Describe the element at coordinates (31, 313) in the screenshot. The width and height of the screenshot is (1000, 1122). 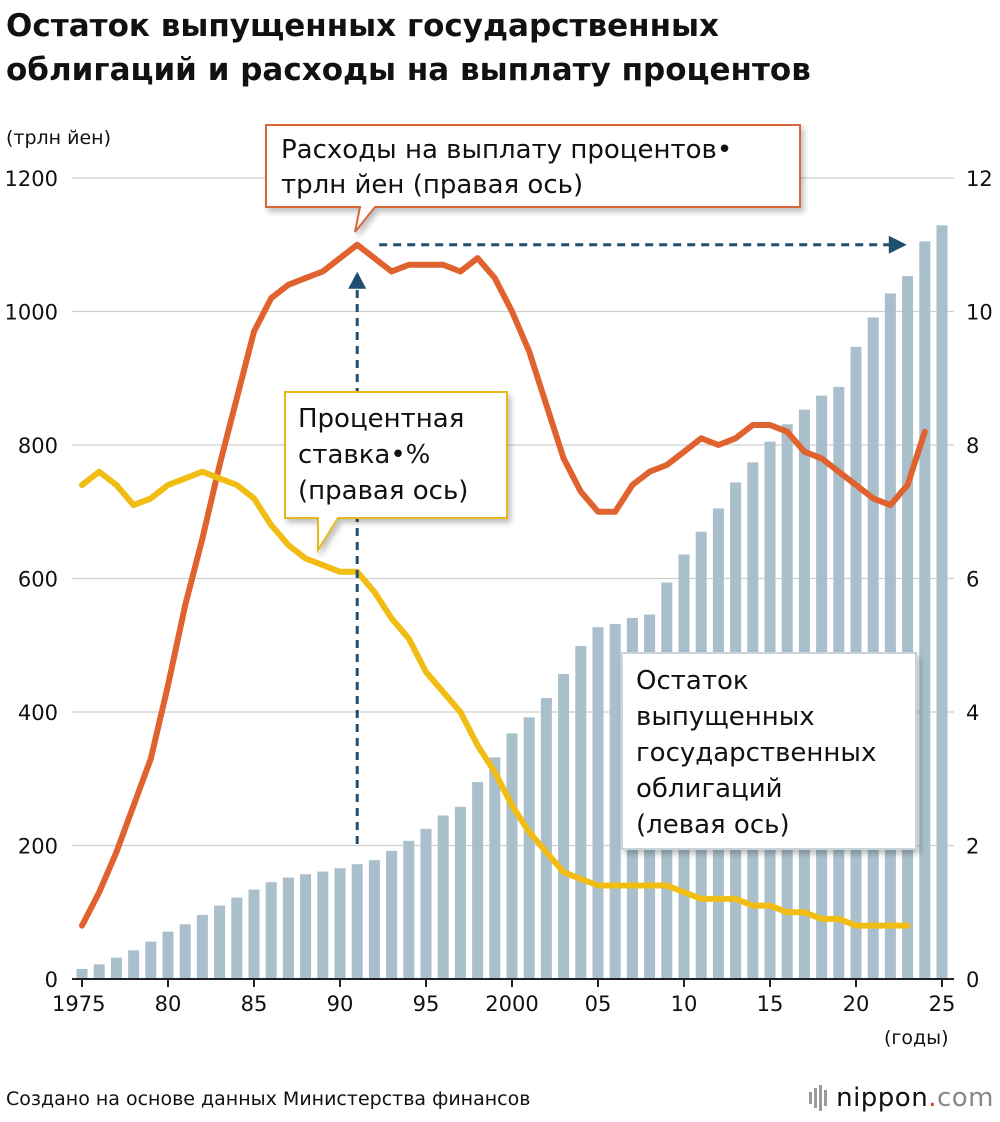
I see `left-axis-tick-label: 1000` at that location.